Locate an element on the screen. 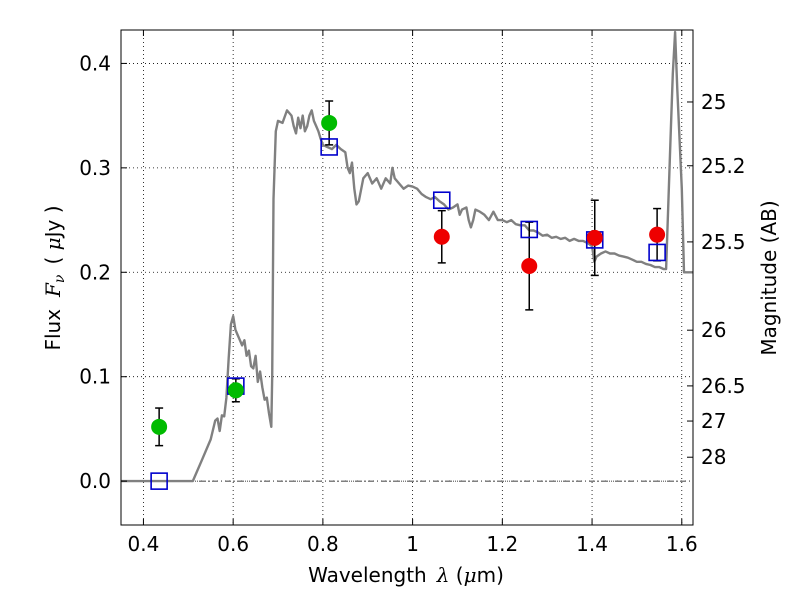 This screenshot has width=800, height=600. magnitude-tick-label: 25.5 is located at coordinates (723, 242).